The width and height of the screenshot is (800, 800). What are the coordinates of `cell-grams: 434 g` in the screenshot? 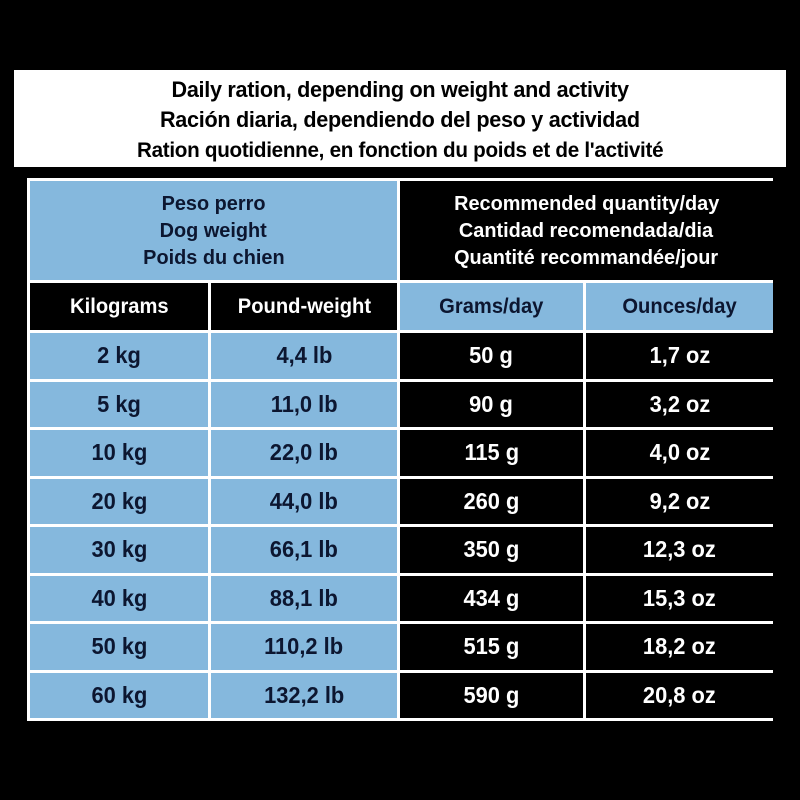 It's located at (493, 599).